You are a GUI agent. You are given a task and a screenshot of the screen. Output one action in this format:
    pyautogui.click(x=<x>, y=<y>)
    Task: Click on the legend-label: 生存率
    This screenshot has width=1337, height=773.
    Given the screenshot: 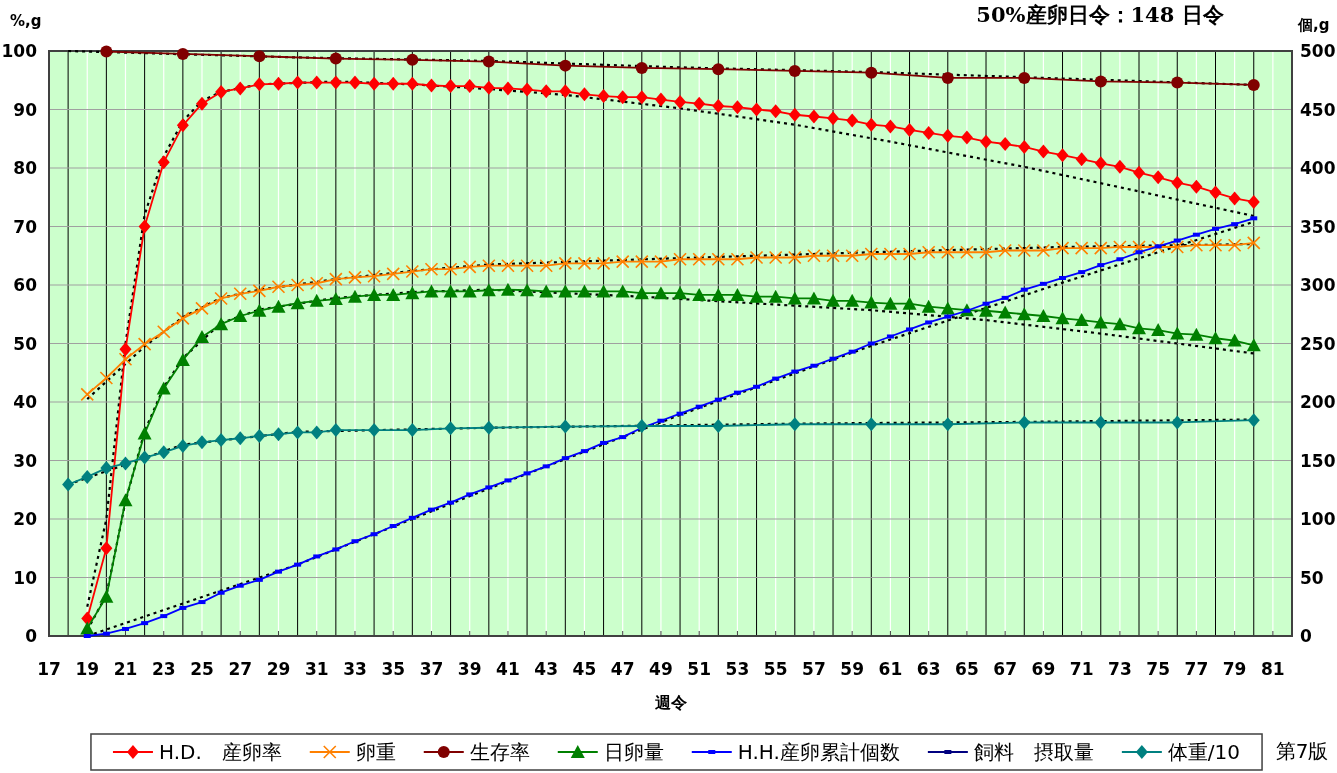 What is the action you would take?
    pyautogui.click(x=499, y=752)
    